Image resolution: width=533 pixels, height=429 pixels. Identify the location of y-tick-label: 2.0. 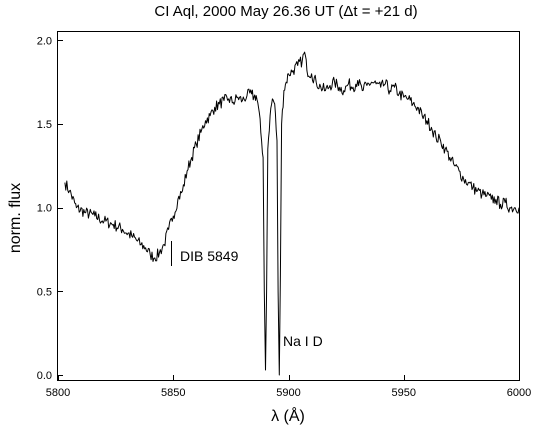
(44, 41).